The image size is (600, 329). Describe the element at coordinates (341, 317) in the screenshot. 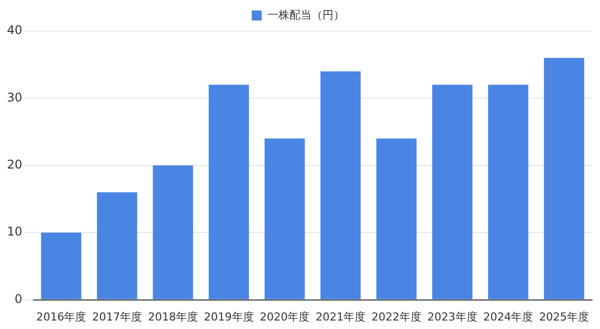

I see `x-tick-label: 2021年度` at that location.